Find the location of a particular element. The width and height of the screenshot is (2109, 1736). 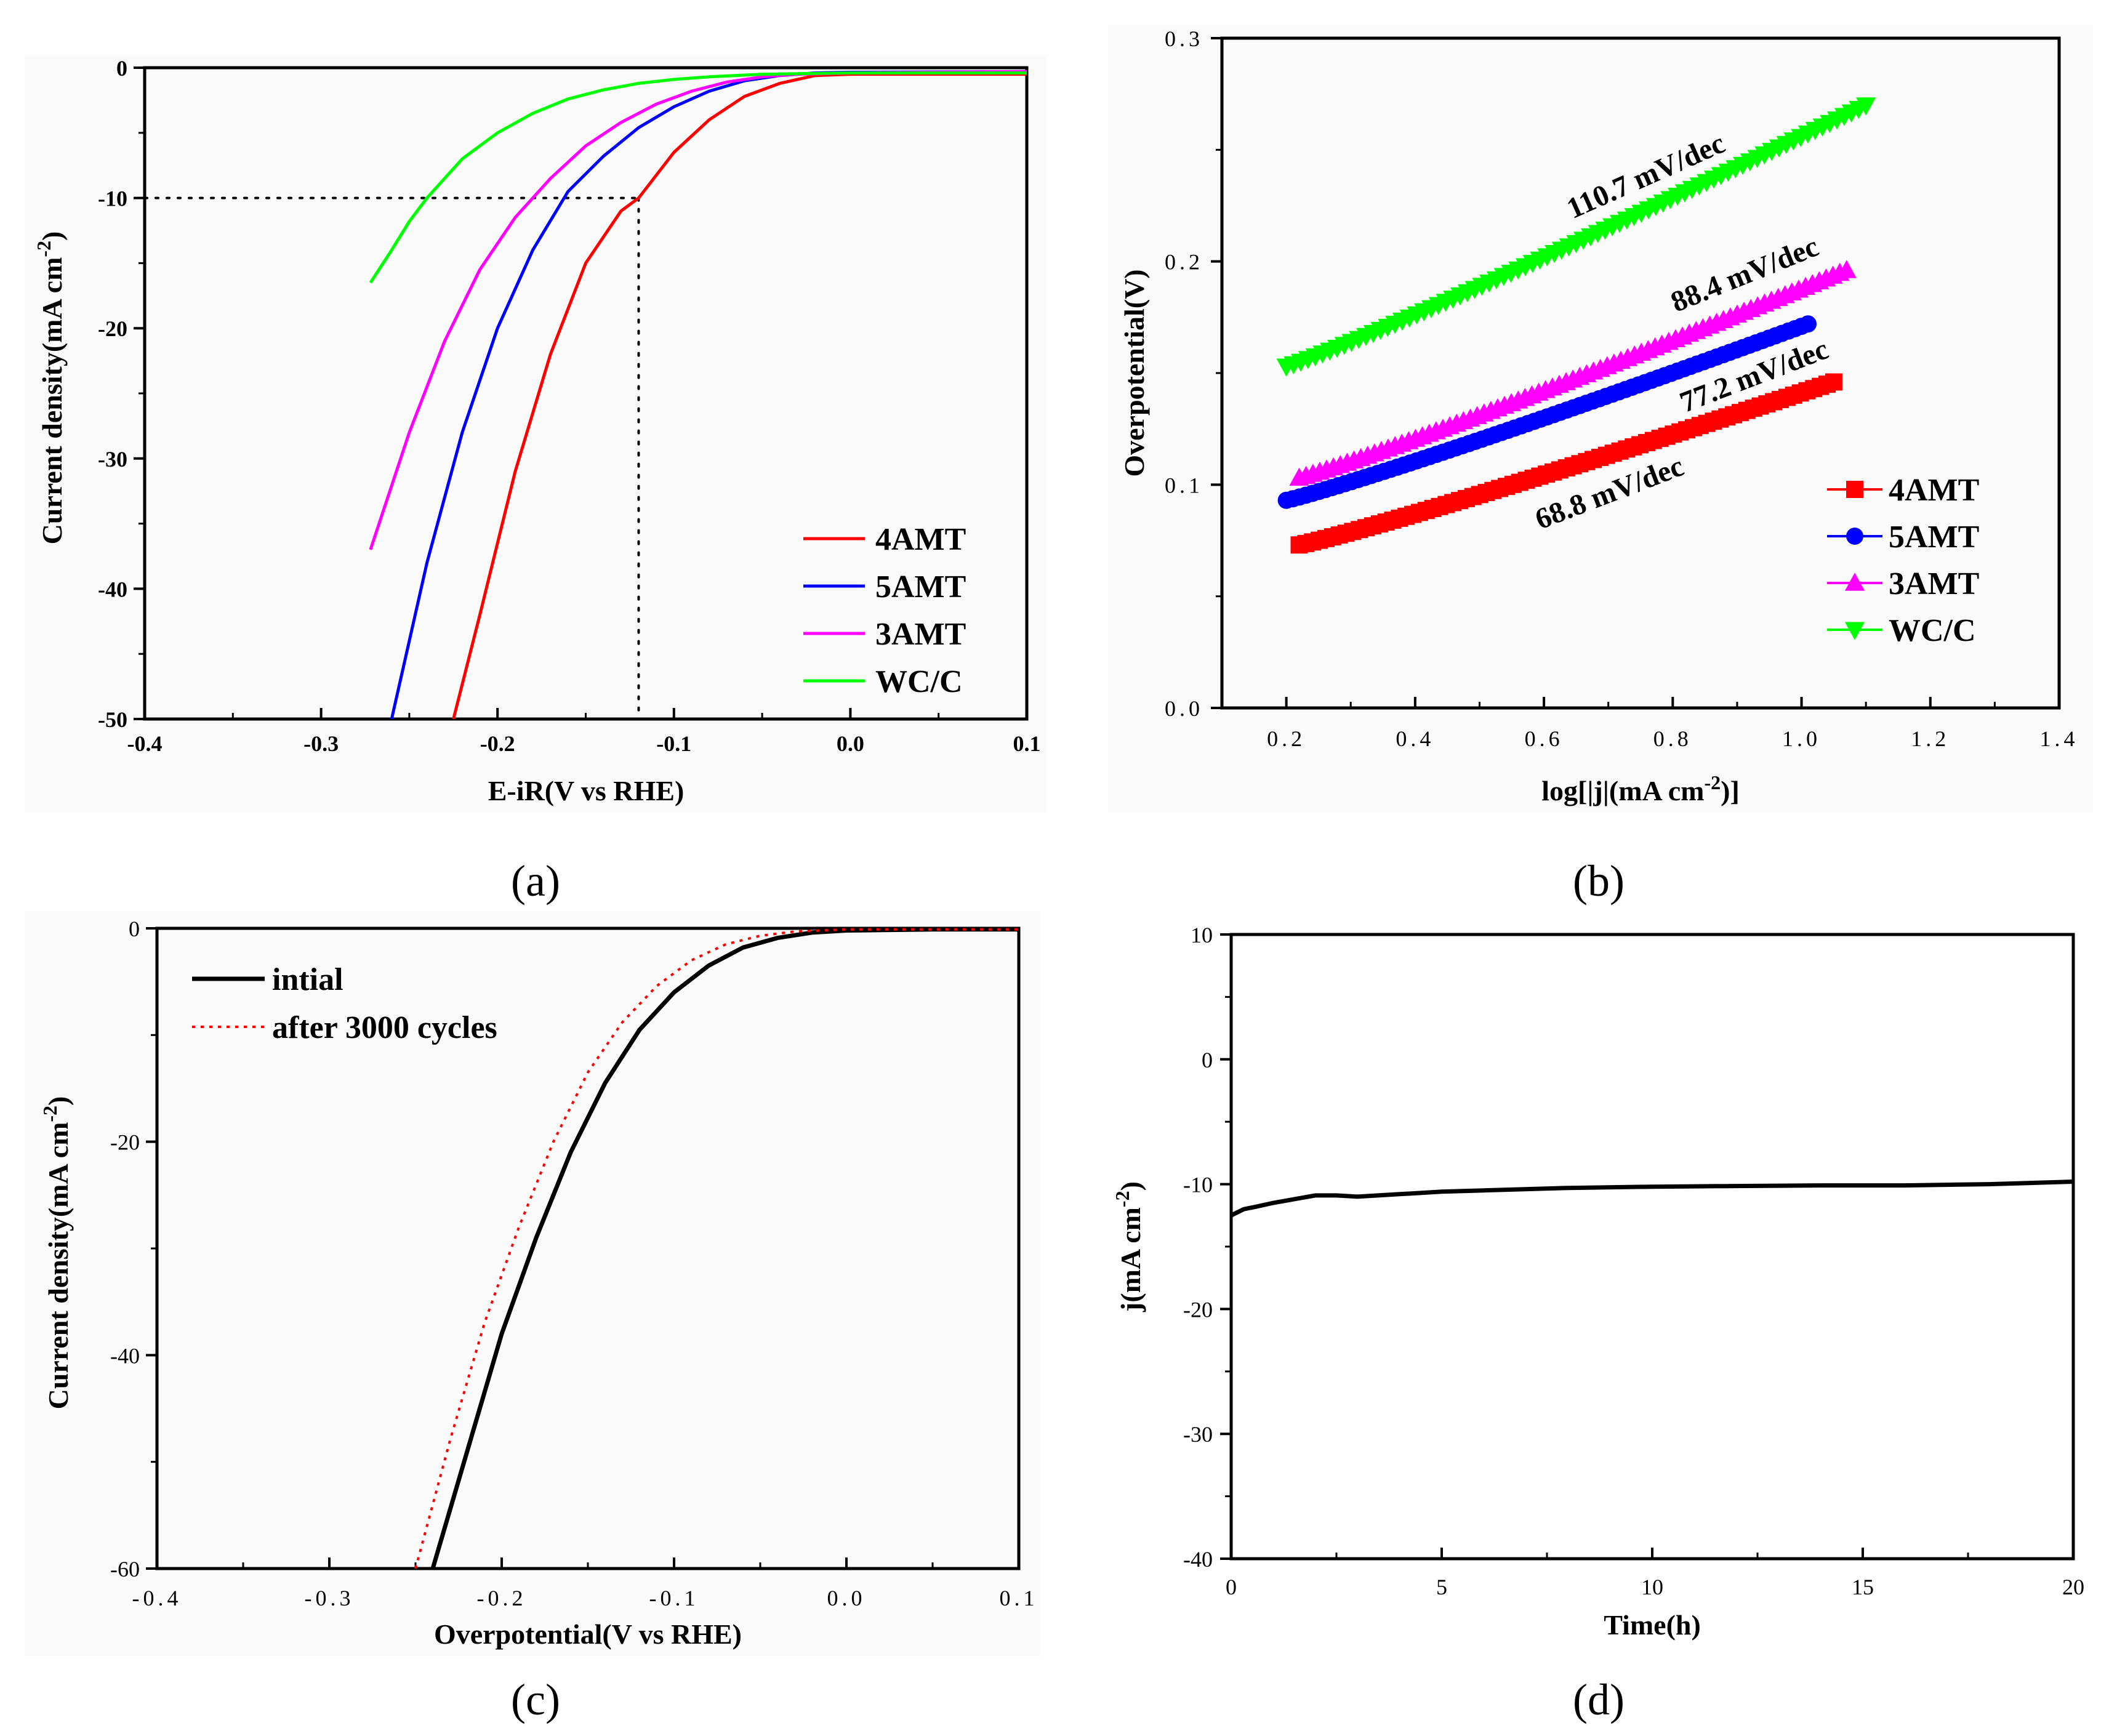

caption-c: (c) is located at coordinates (535, 1699).